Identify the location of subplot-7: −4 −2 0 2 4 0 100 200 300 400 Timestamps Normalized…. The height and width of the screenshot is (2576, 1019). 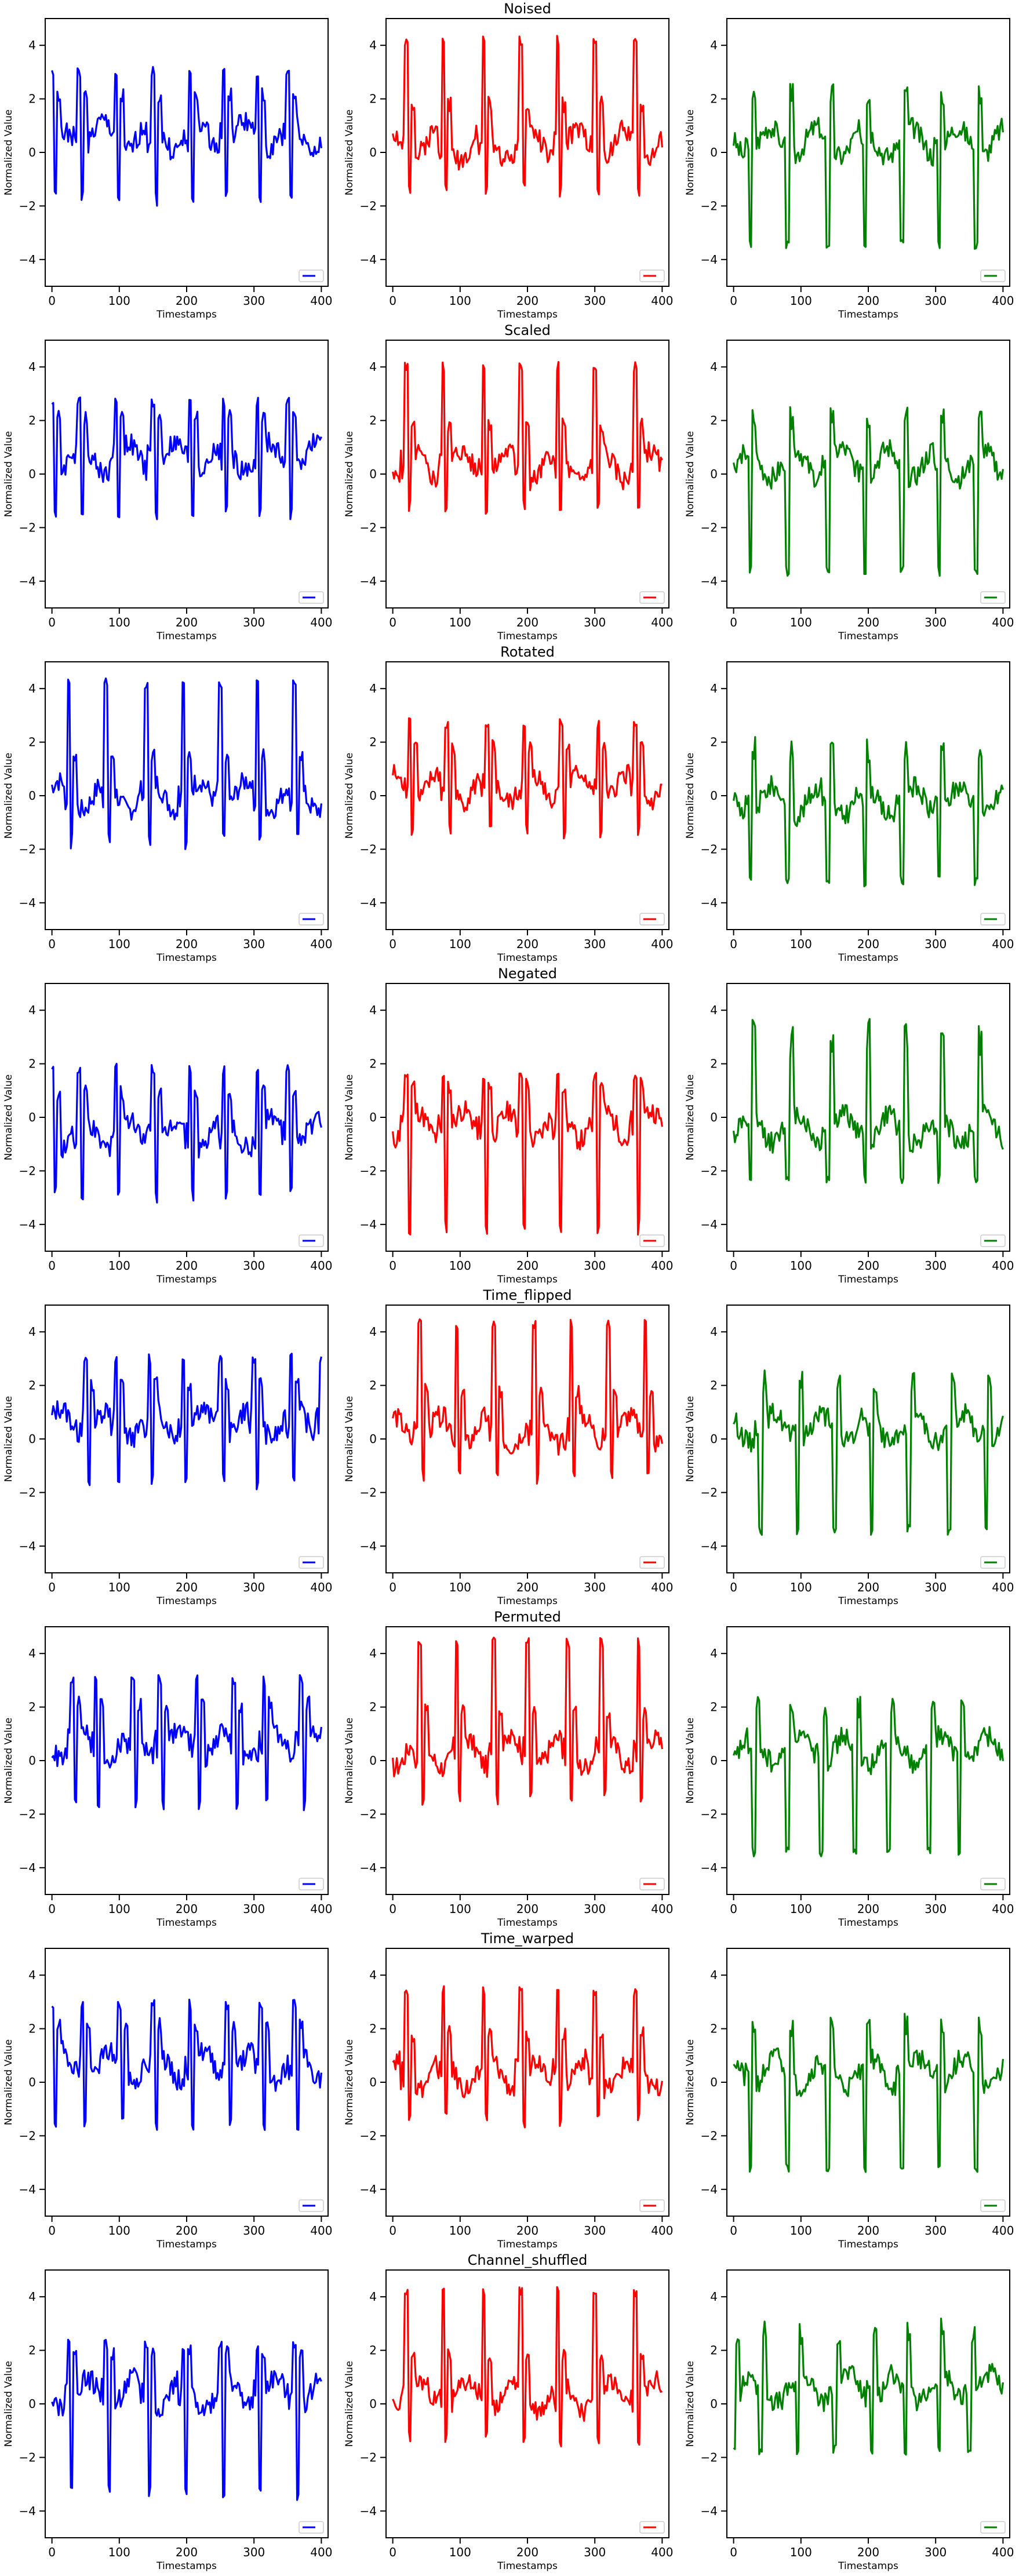
(167, 812).